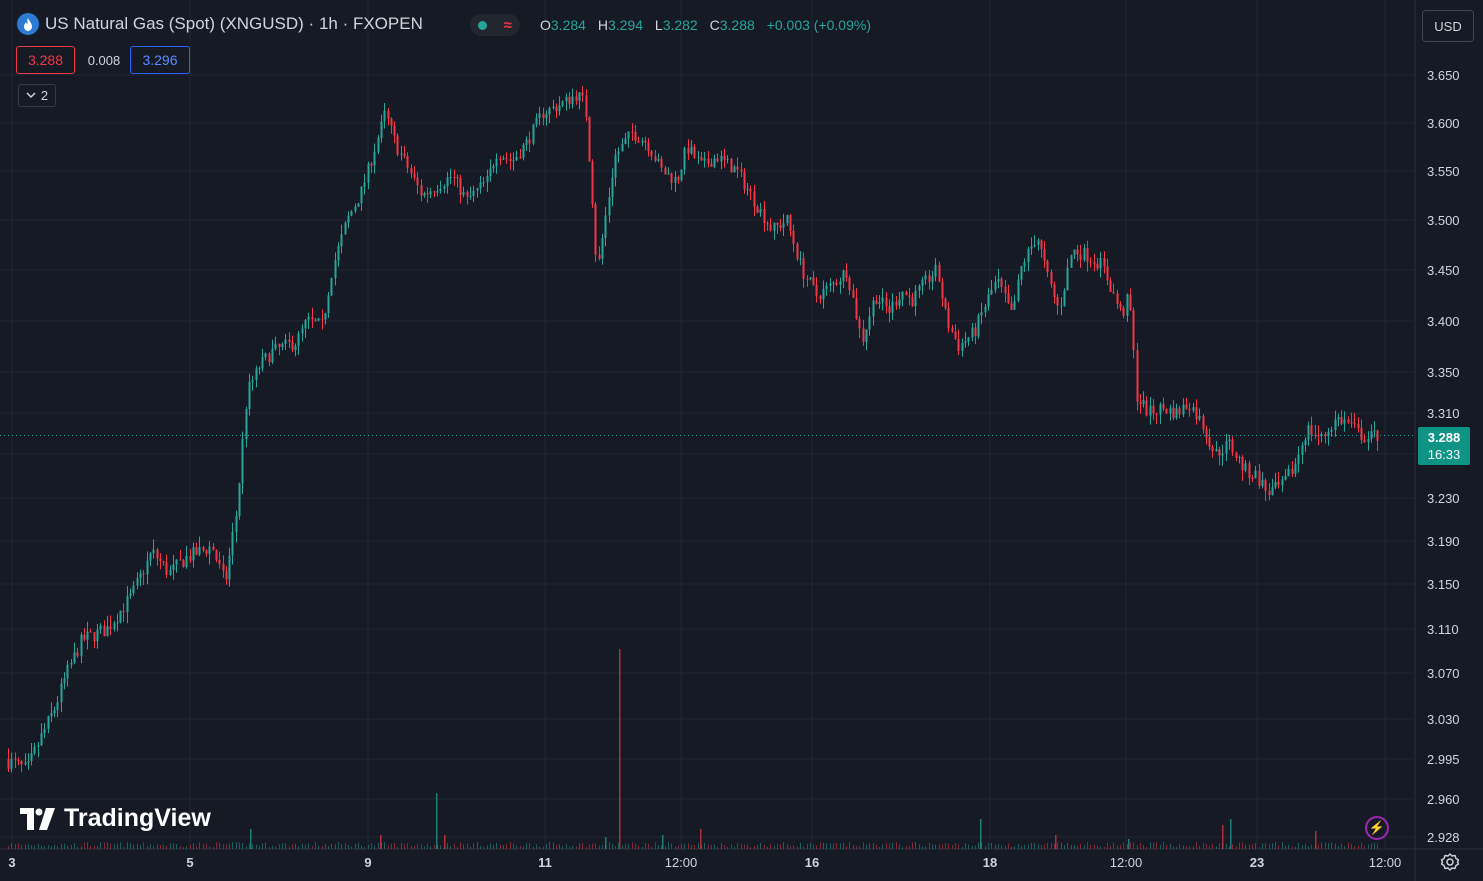  What do you see at coordinates (1443, 75) in the screenshot?
I see `y-tick-label: 3.650` at bounding box center [1443, 75].